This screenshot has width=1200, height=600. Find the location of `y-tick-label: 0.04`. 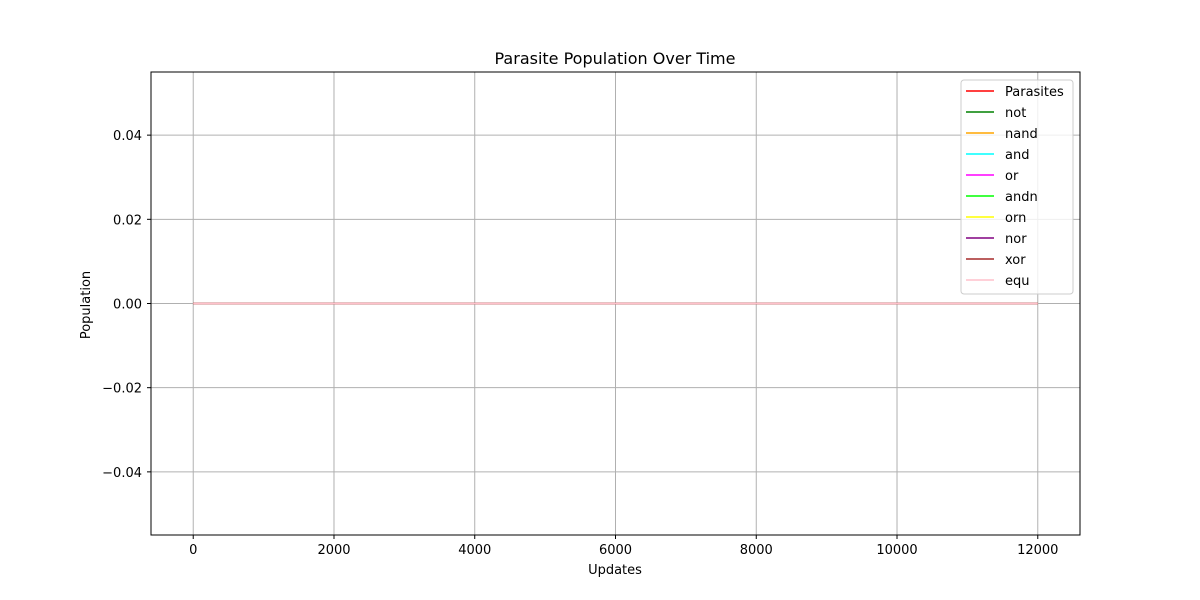

y-tick-label: 0.04 is located at coordinates (127, 136).